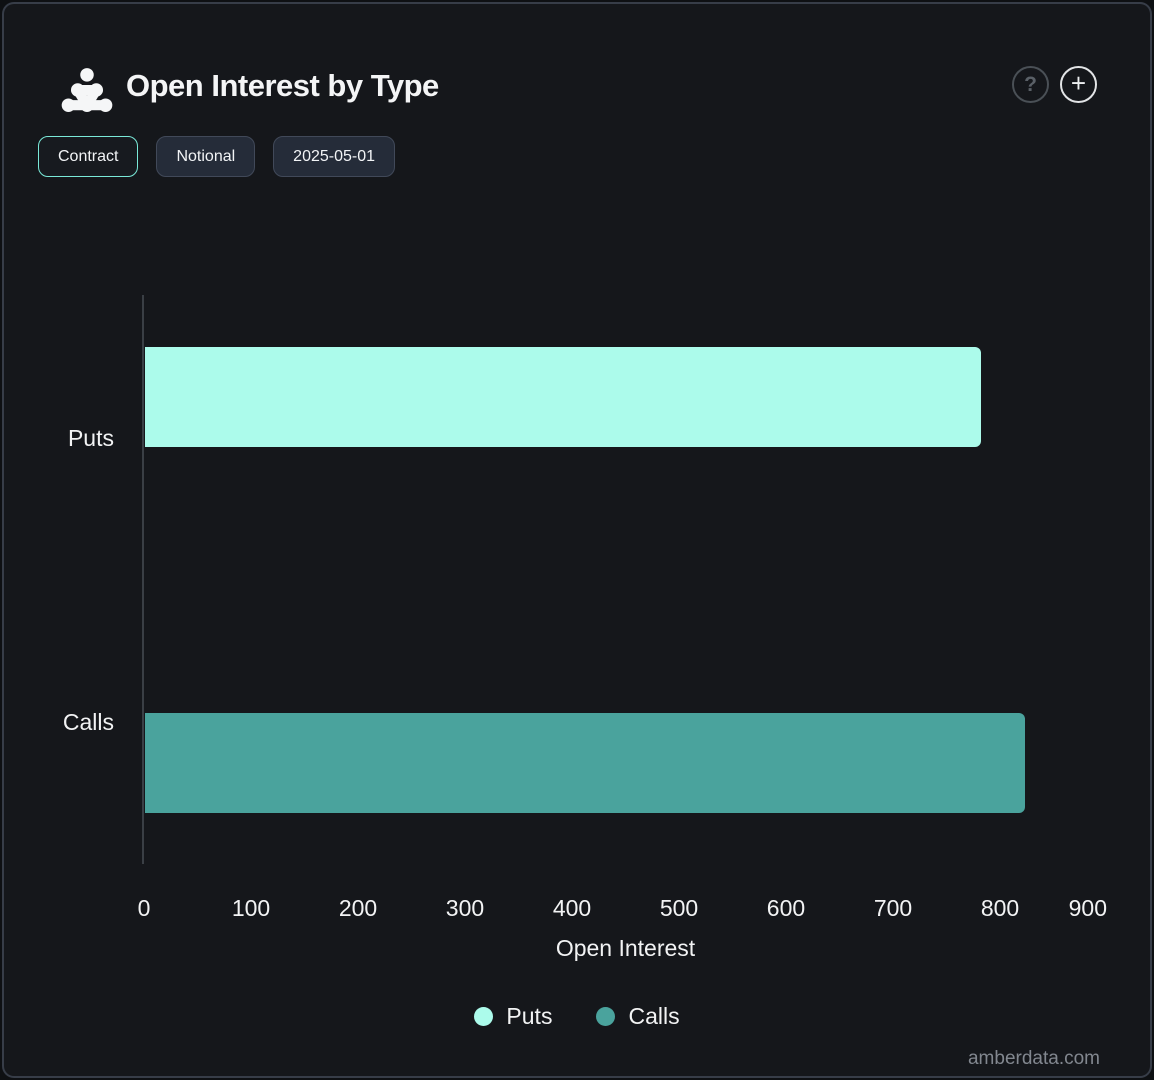  What do you see at coordinates (484, 1016) in the screenshot?
I see `puts-legend-dot-icon` at bounding box center [484, 1016].